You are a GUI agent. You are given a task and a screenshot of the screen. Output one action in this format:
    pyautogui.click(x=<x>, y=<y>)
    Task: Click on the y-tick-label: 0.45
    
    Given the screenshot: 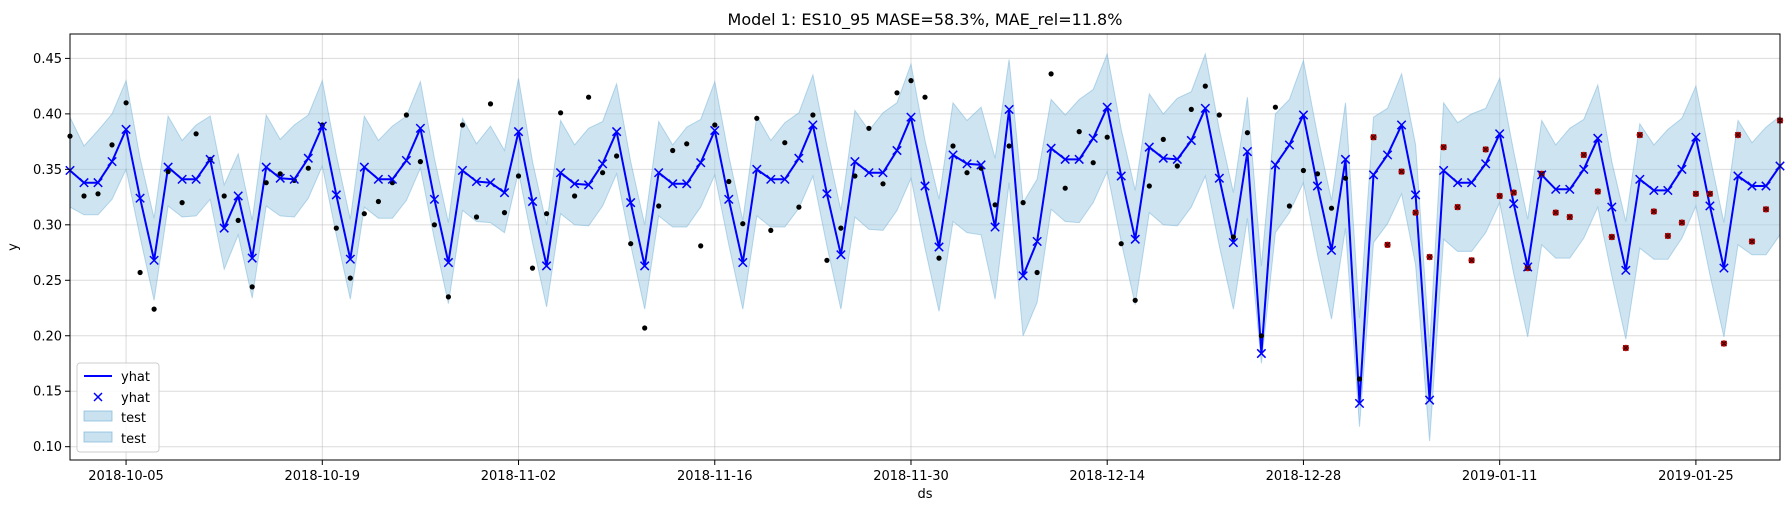 What is the action you would take?
    pyautogui.click(x=47, y=59)
    